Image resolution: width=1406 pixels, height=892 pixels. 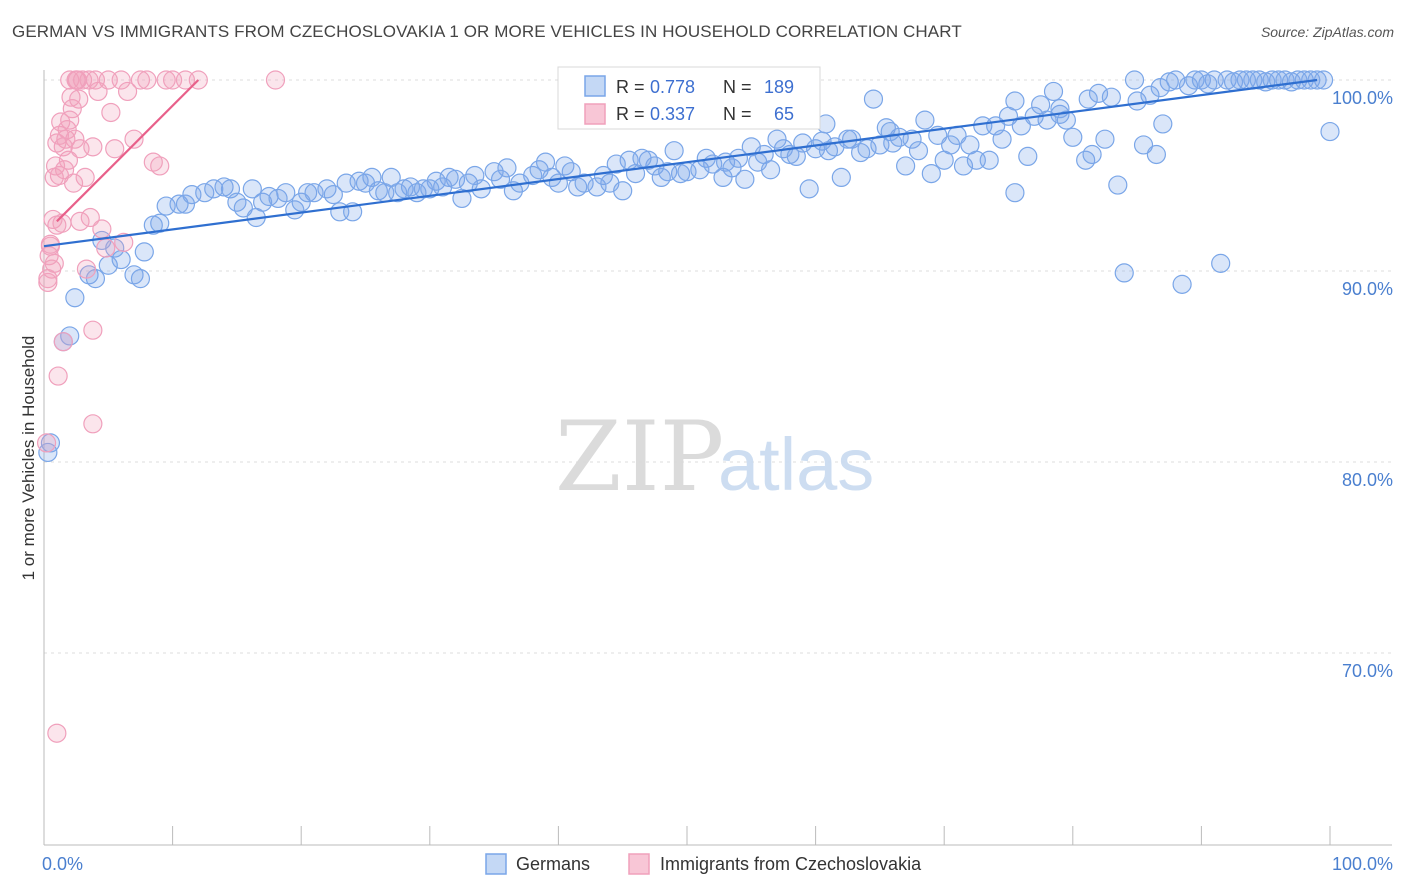 I want to click on stats-r-label-czechoslovakia: R =, so click(x=630, y=114).